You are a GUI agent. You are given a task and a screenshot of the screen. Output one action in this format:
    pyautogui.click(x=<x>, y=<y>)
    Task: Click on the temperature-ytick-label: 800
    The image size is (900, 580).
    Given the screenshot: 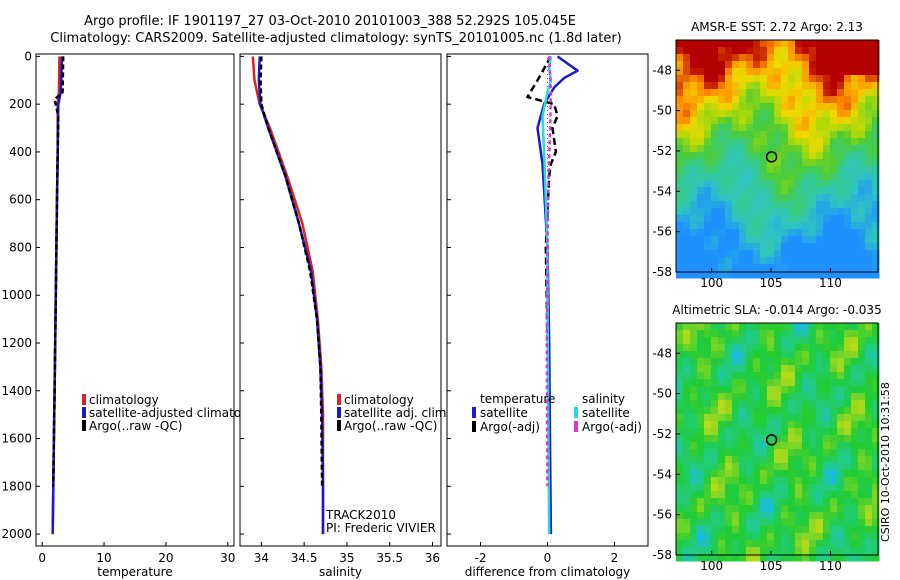 What is the action you would take?
    pyautogui.click(x=20, y=247)
    